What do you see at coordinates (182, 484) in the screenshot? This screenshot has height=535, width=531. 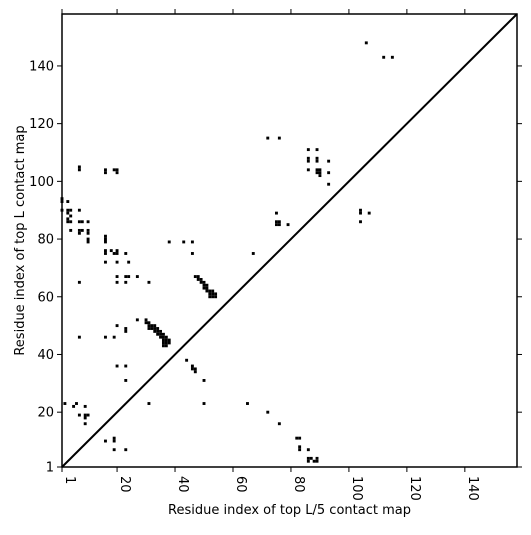 I see `x-tick-label: 40` at bounding box center [182, 484].